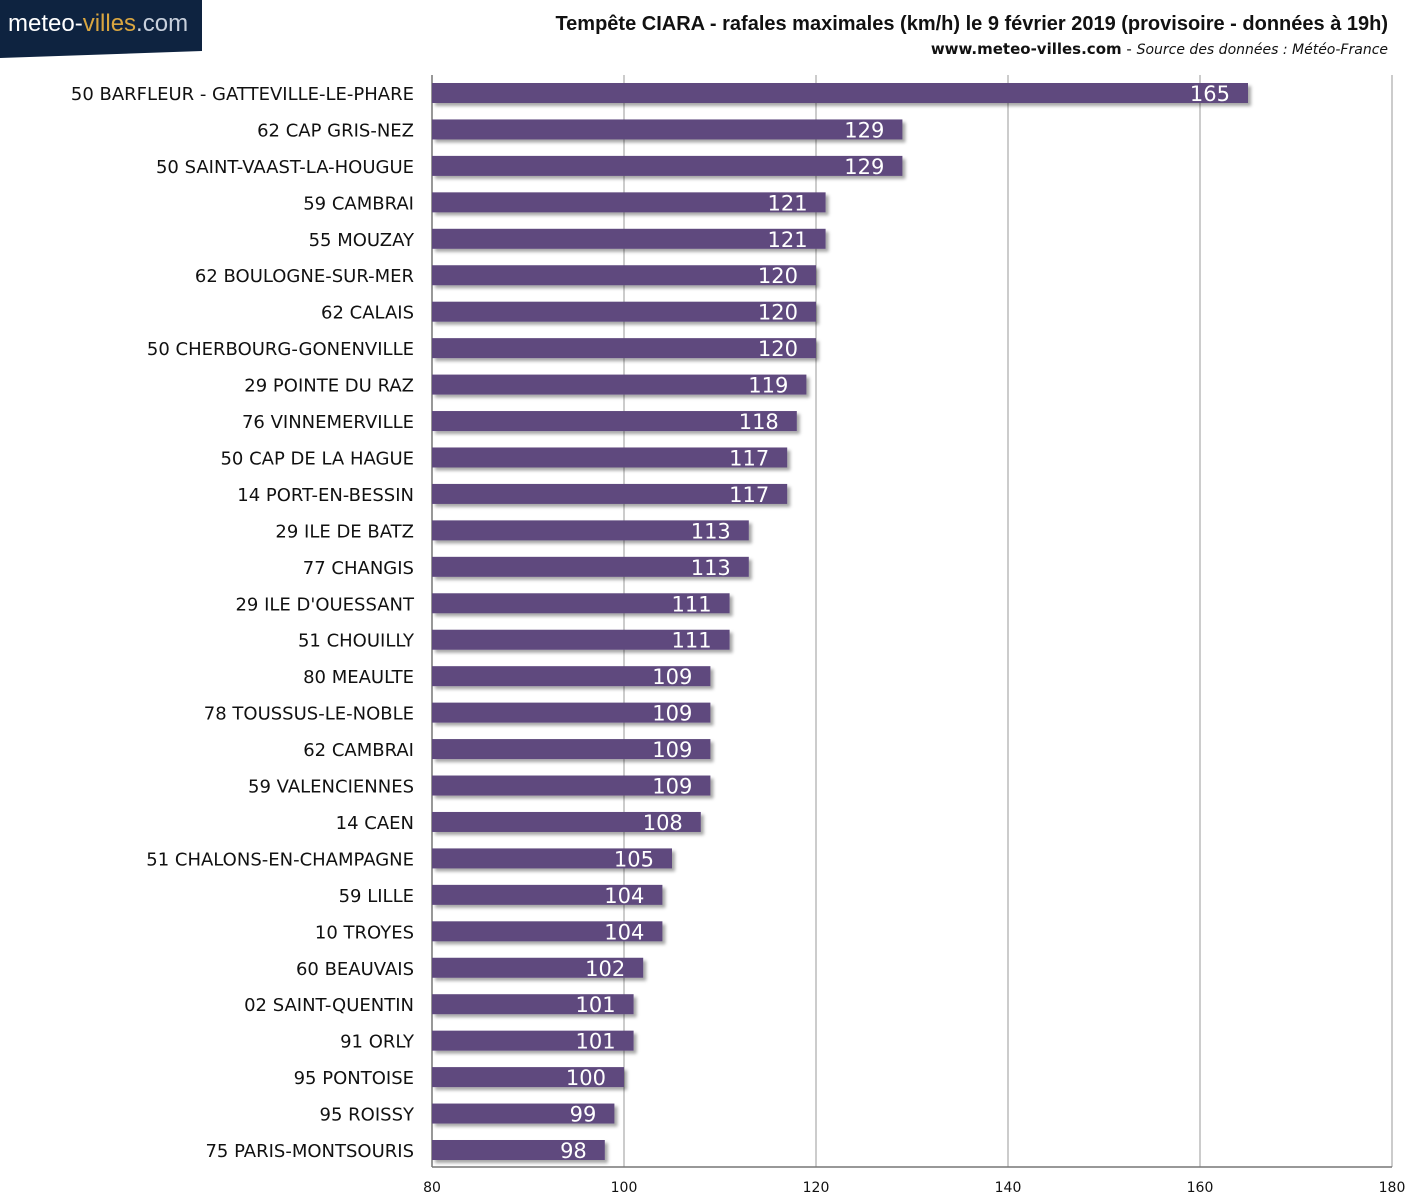  I want to click on category-label: 91 ORLY, so click(377, 1042).